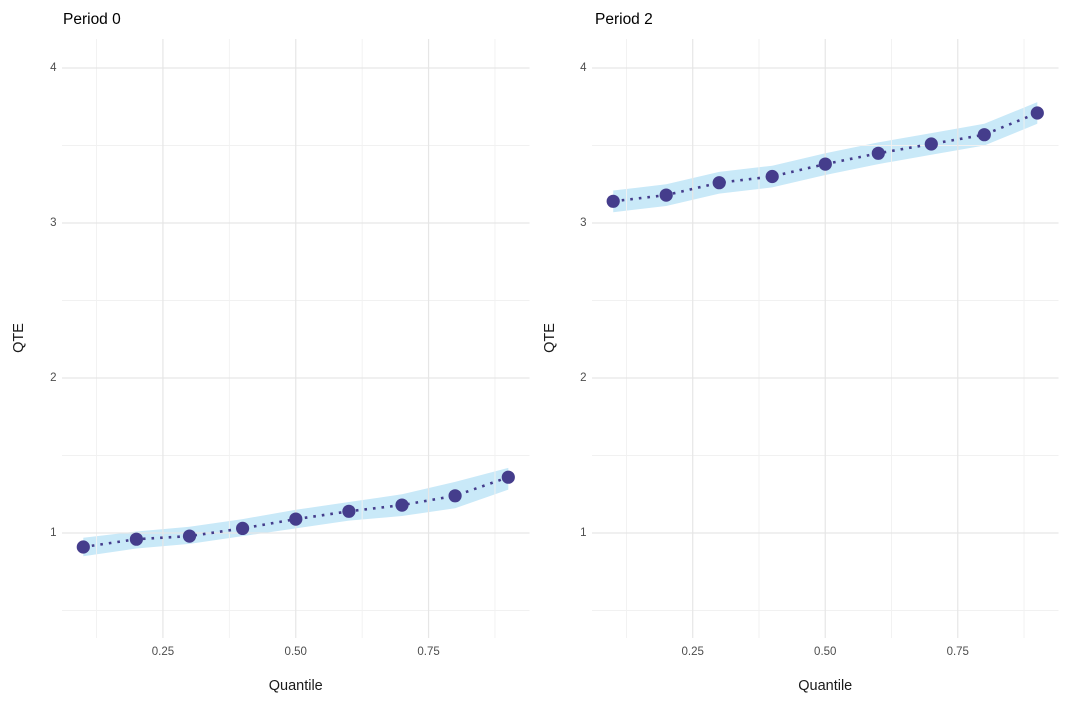 The height and width of the screenshot is (709, 1074). What do you see at coordinates (624, 19) in the screenshot?
I see `plot-title: Period 2` at bounding box center [624, 19].